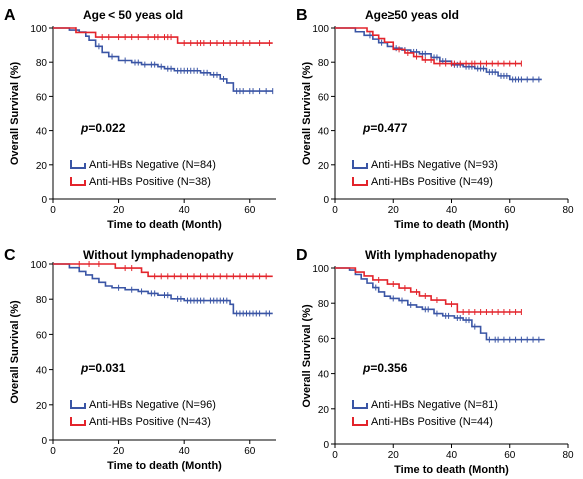  What do you see at coordinates (106, 368) in the screenshot?
I see `p-value-number: =0.031` at bounding box center [106, 368].